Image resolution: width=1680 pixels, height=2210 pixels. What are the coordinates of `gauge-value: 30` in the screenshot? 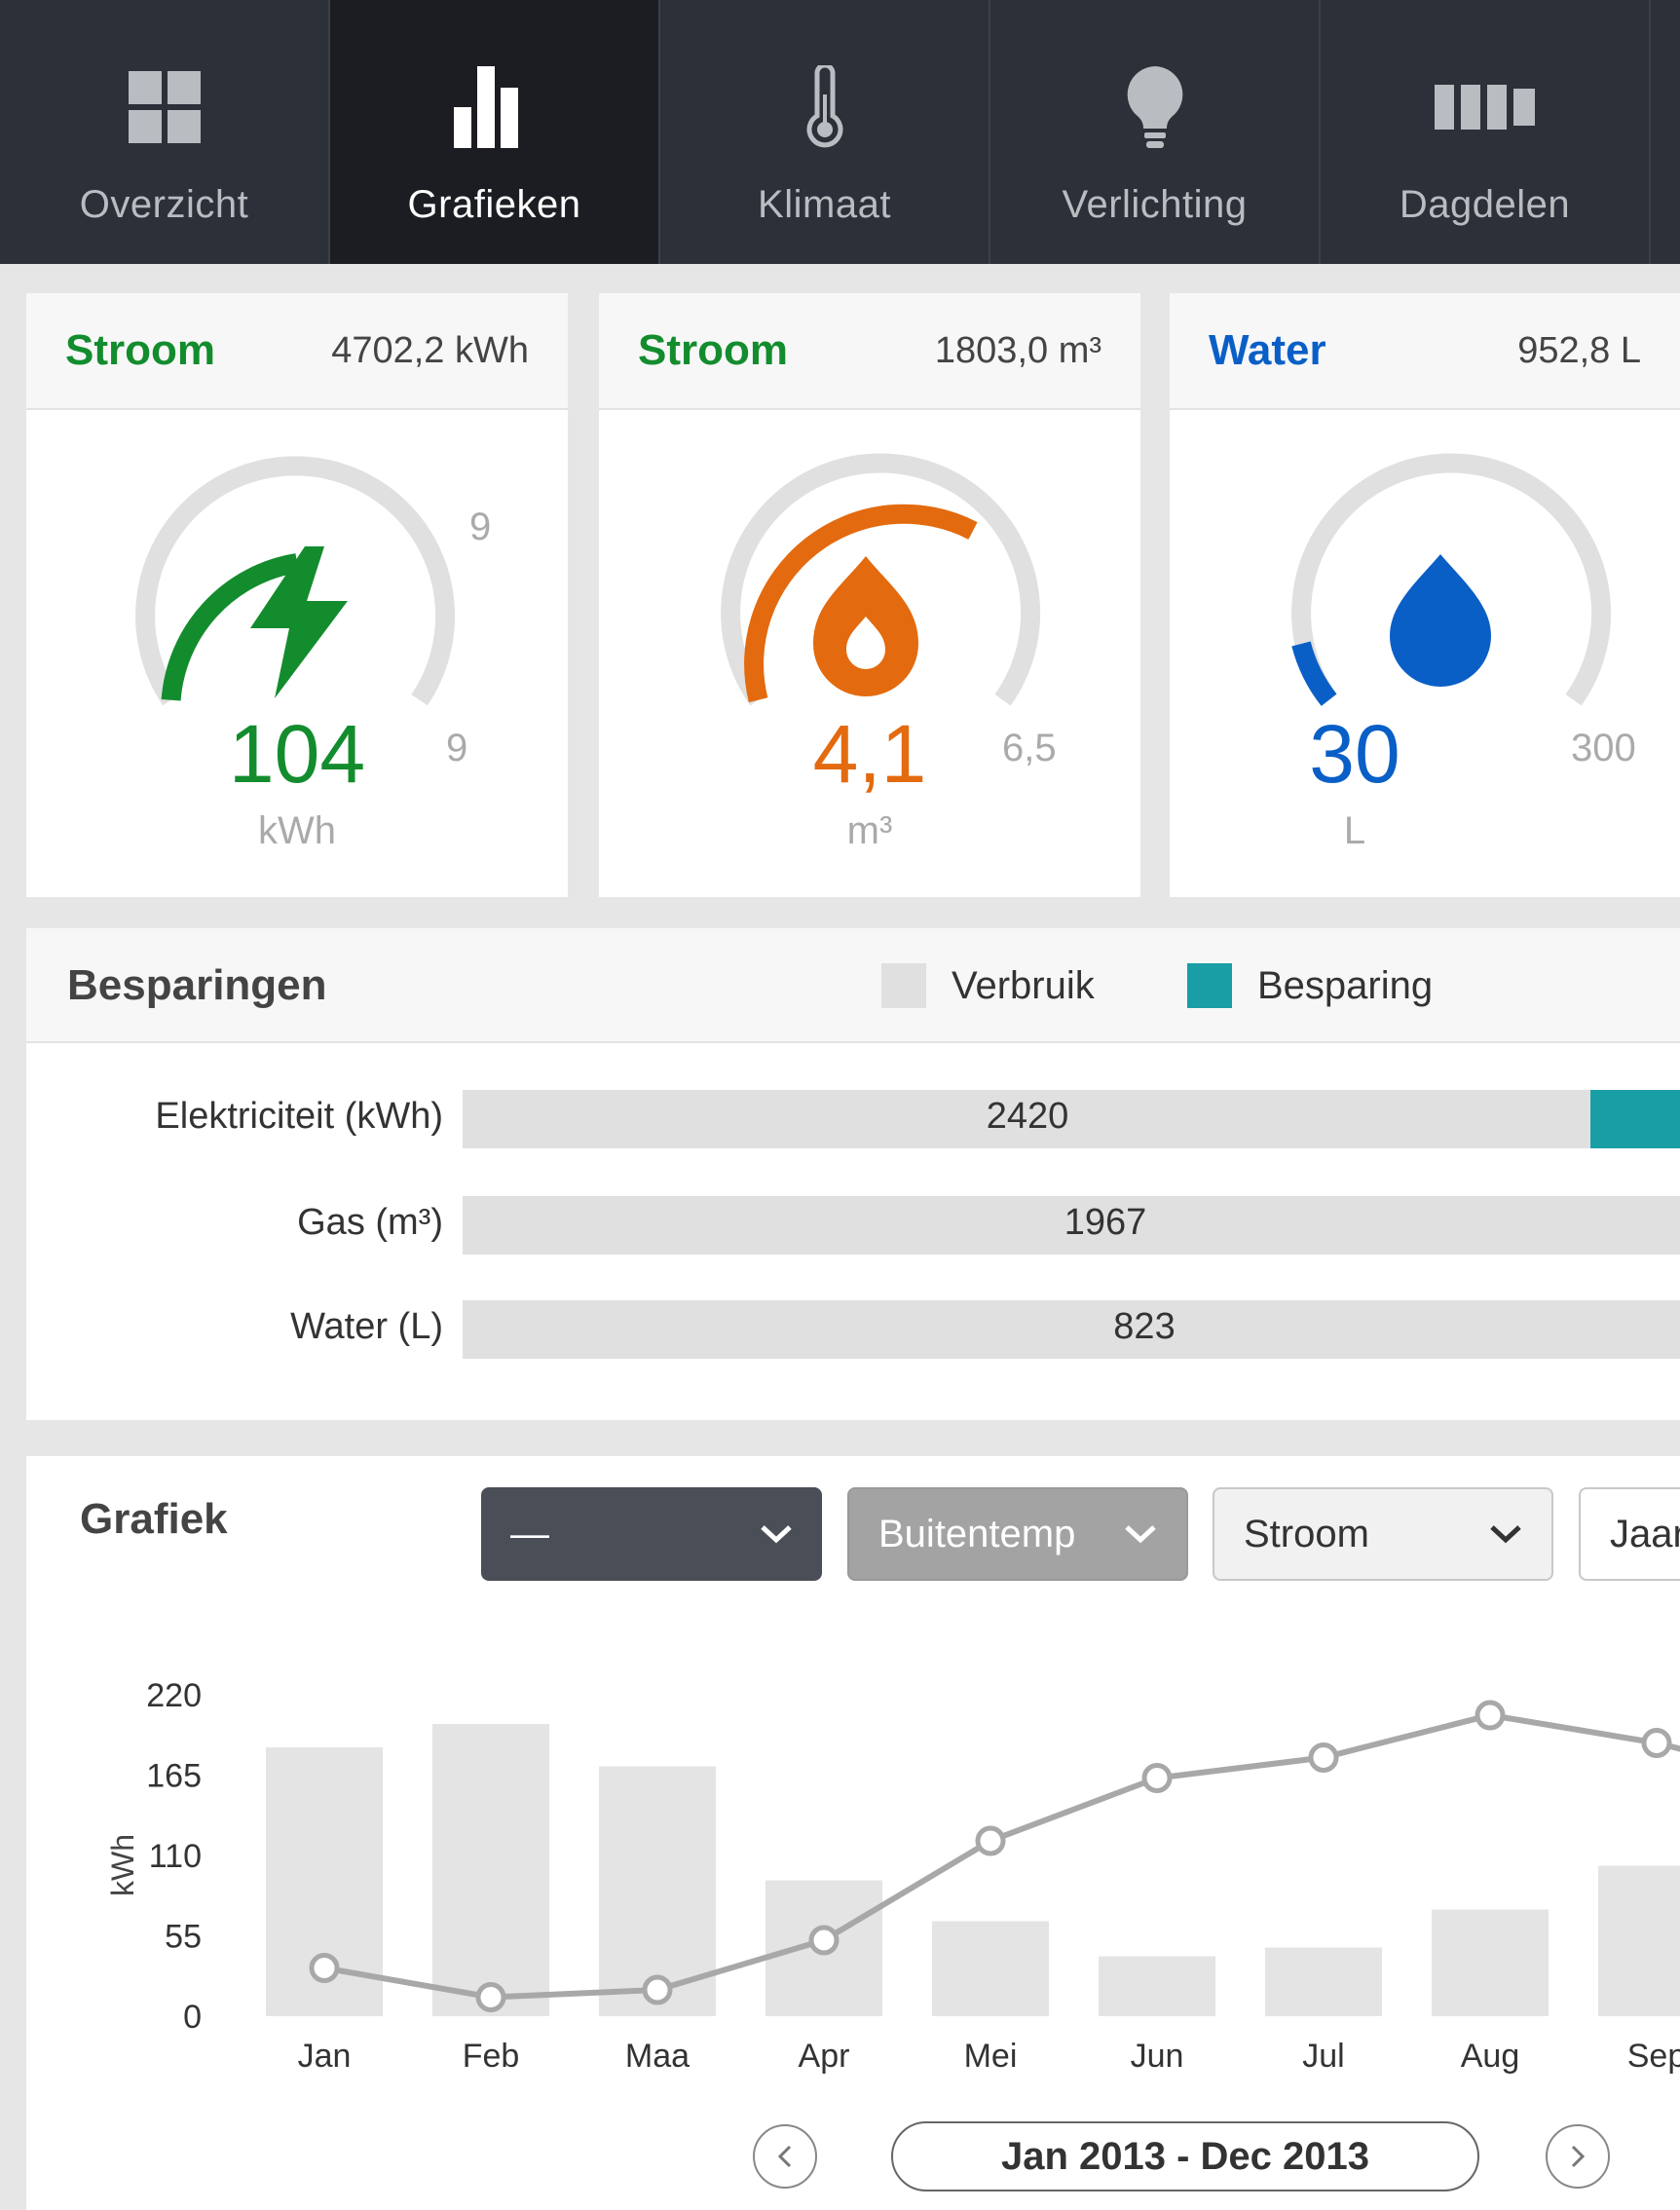 It's located at (1354, 754).